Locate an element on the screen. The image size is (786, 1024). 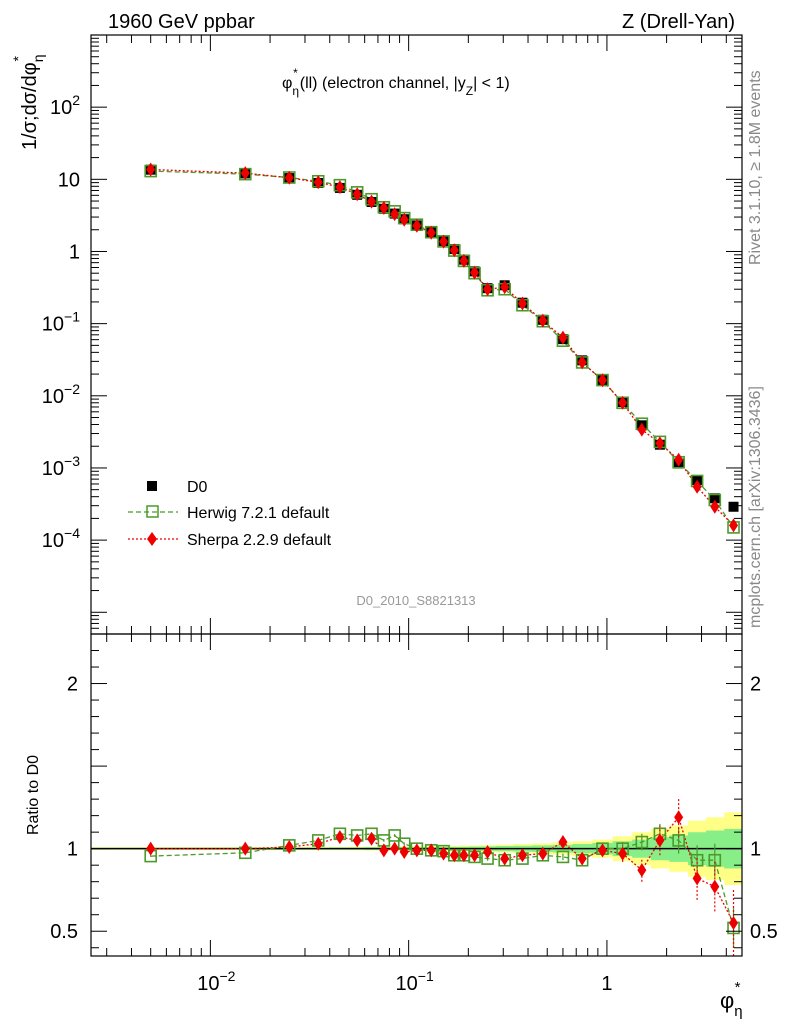
header-left: 1960 GeV ppbar is located at coordinates (181, 22).